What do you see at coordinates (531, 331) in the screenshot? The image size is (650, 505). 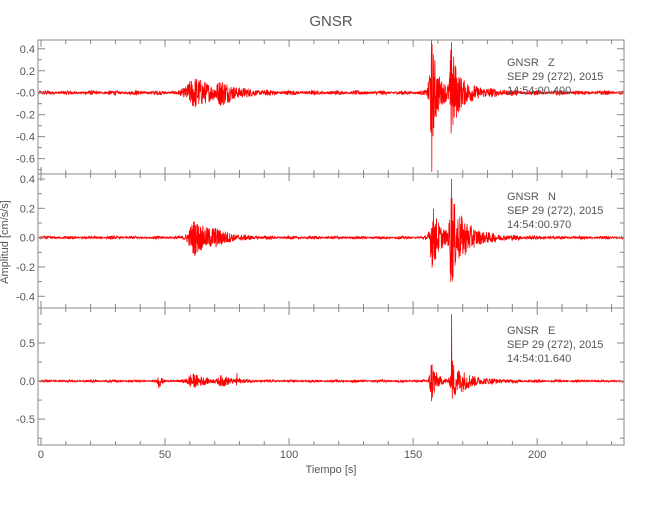 I see `station-label-line-1: GNSR E` at bounding box center [531, 331].